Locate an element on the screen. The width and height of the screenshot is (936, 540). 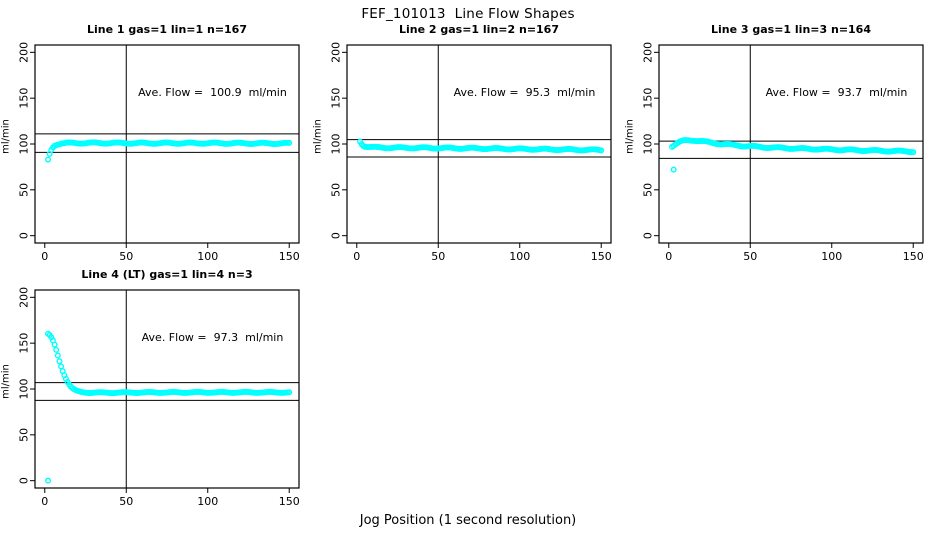
ave-flow-annotation: Ave. Flow = 93.7 ml/min is located at coordinates (836, 92).